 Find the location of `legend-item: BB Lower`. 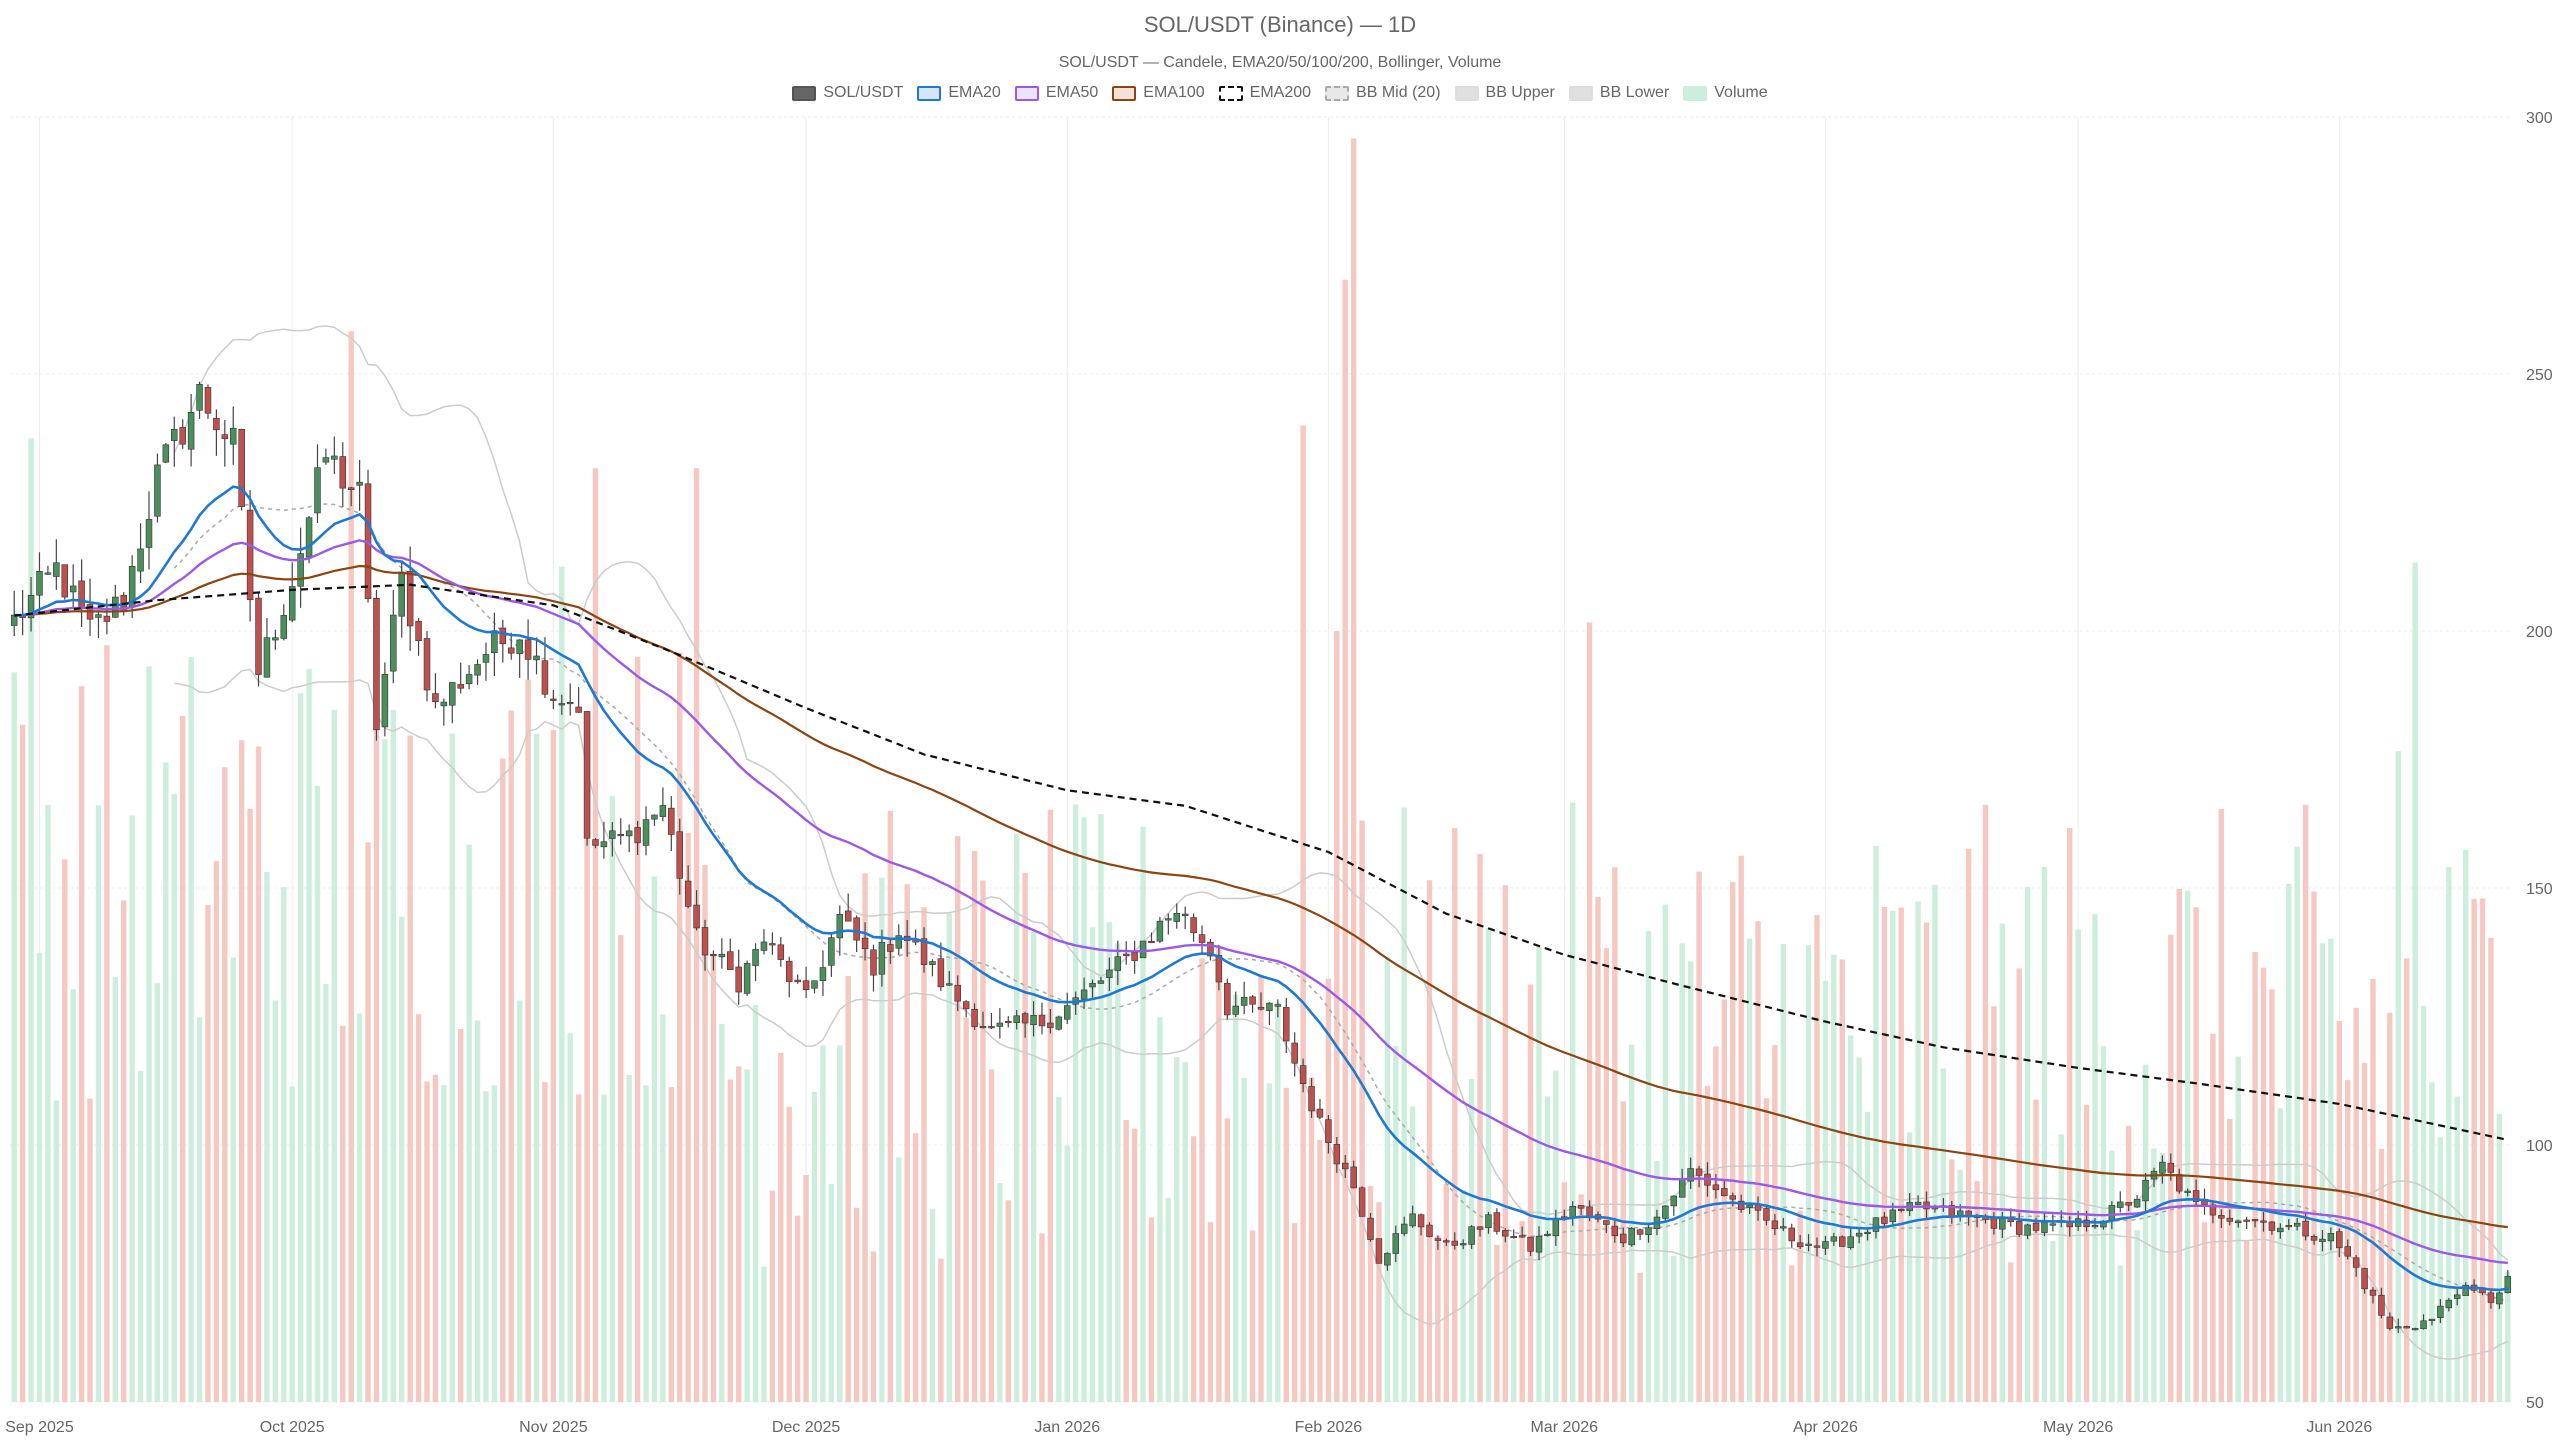

legend-item: BB Lower is located at coordinates (1618, 93).